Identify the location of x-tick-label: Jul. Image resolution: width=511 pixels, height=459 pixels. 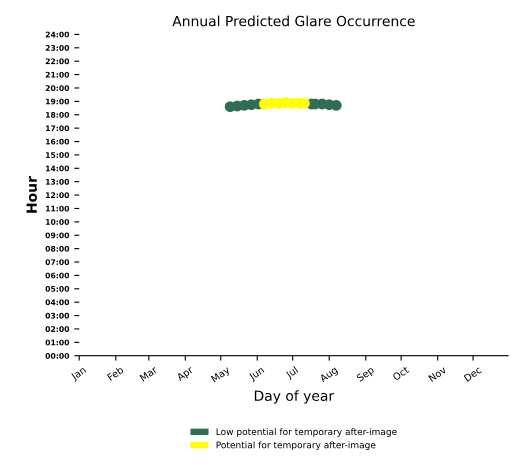
(292, 373).